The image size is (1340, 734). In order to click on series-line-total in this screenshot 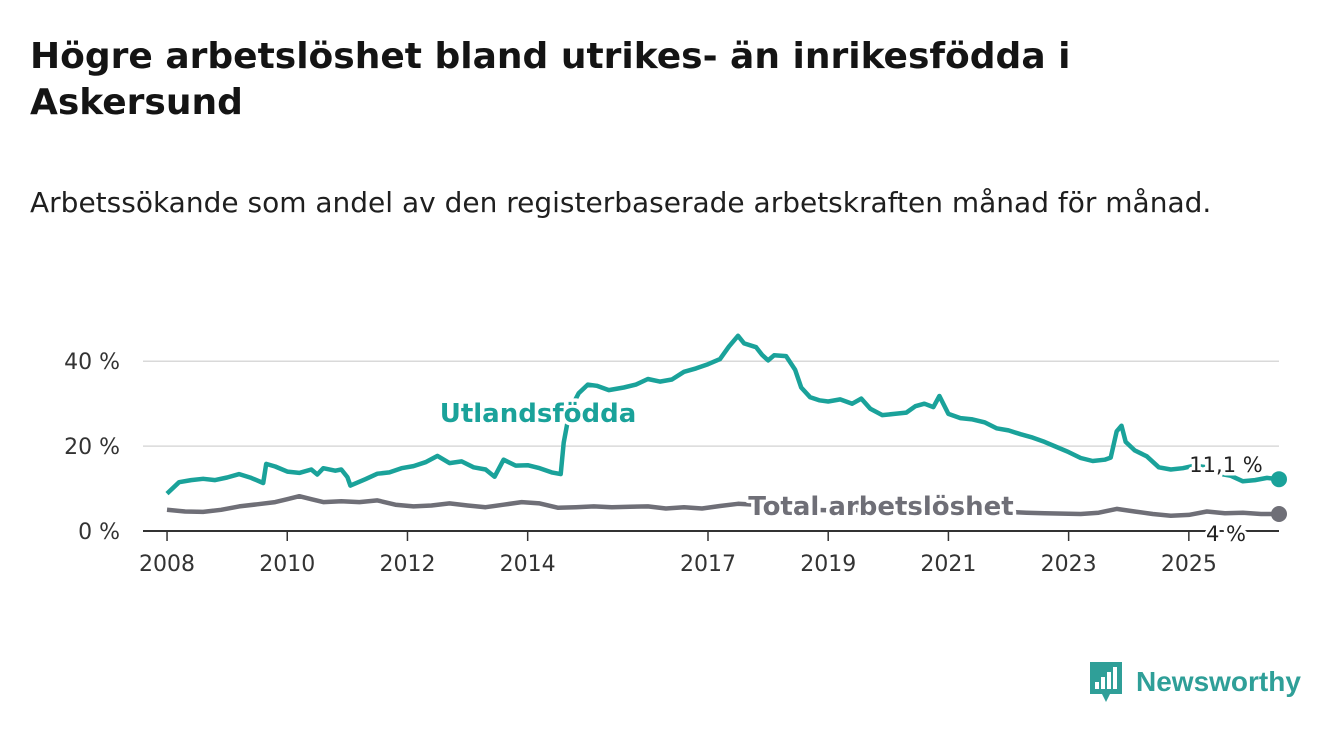, I will do `click(722, 505)`.